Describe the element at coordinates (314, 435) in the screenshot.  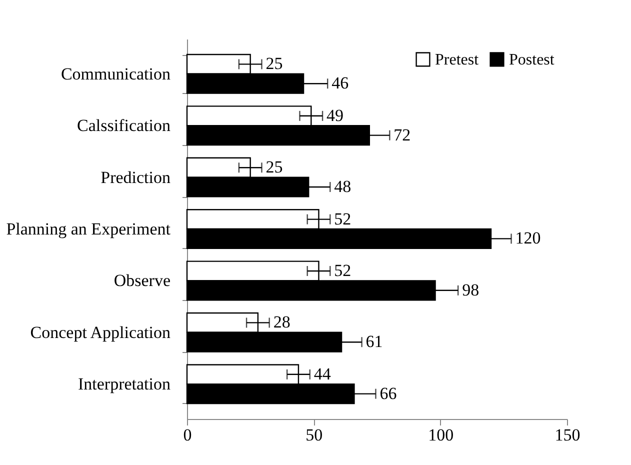
I see `x-tick-label: 50` at that location.